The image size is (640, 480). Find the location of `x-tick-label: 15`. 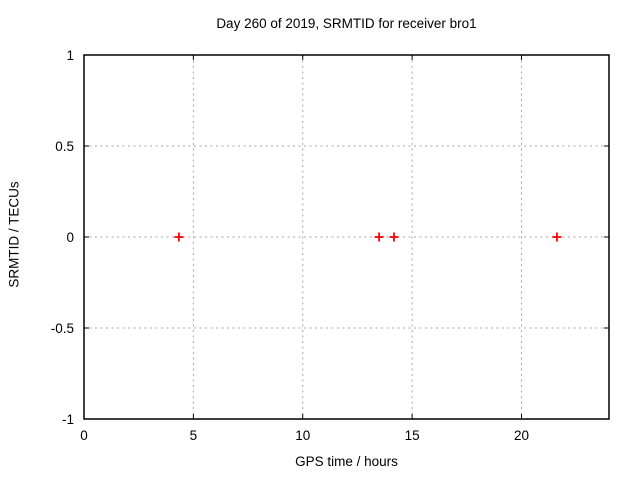

x-tick-label: 15 is located at coordinates (412, 435).